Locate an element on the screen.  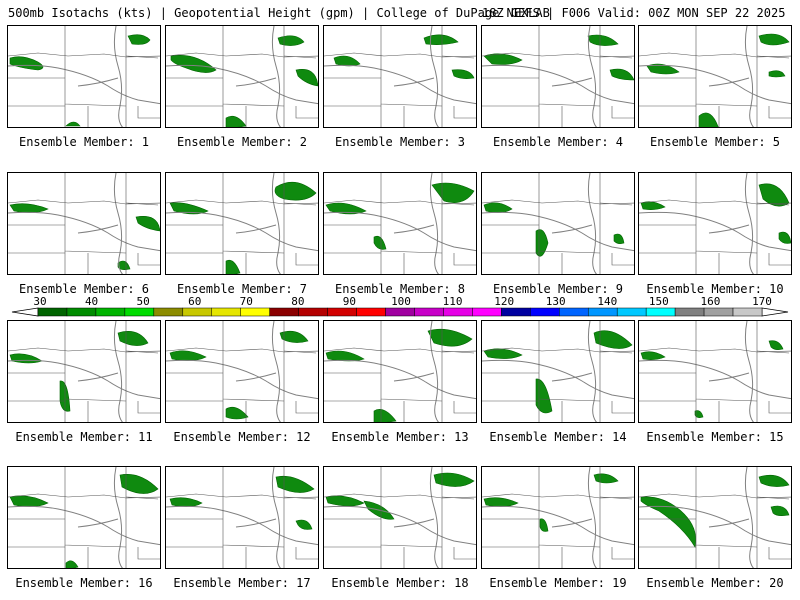
ensemble-member-label: Ensemble Member: 12 is located at coordinates (242, 437).